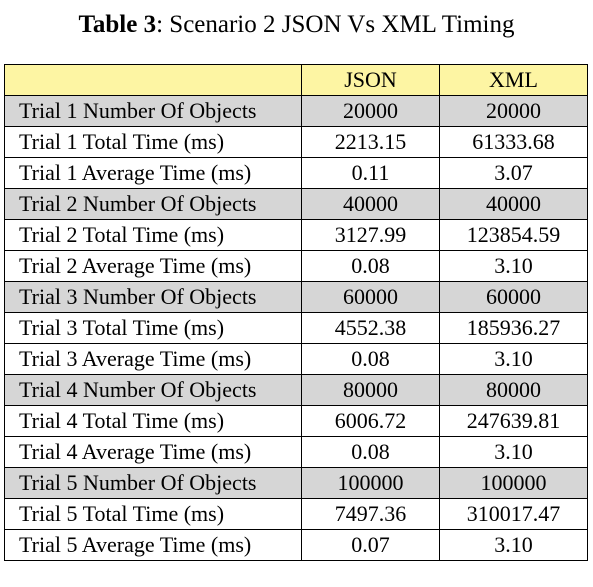 The width and height of the screenshot is (593, 587). I want to click on json-value-cell: 6006.72, so click(370, 421).